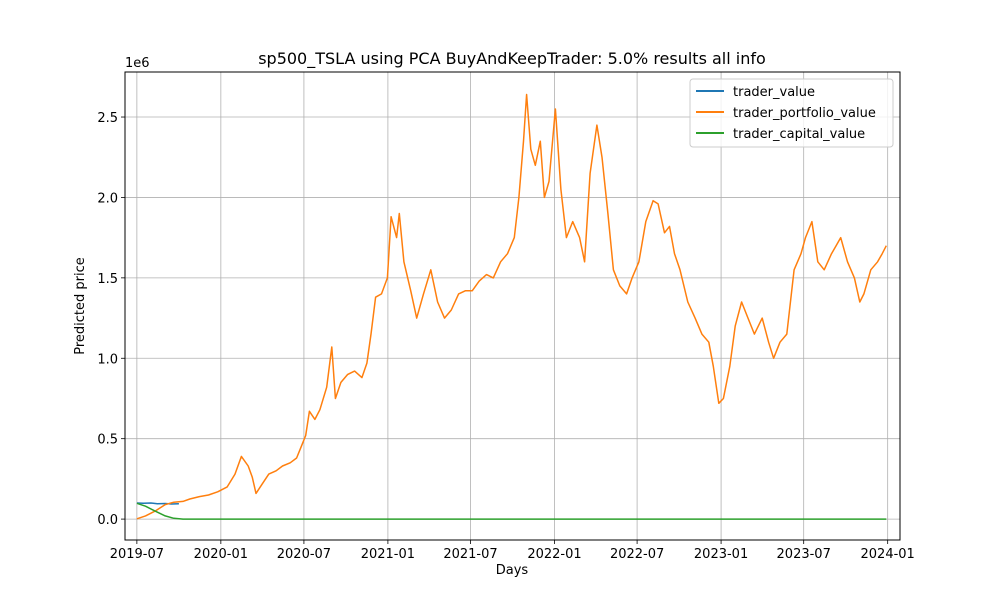  I want to click on y-tick-label: 1.5, so click(107, 279).